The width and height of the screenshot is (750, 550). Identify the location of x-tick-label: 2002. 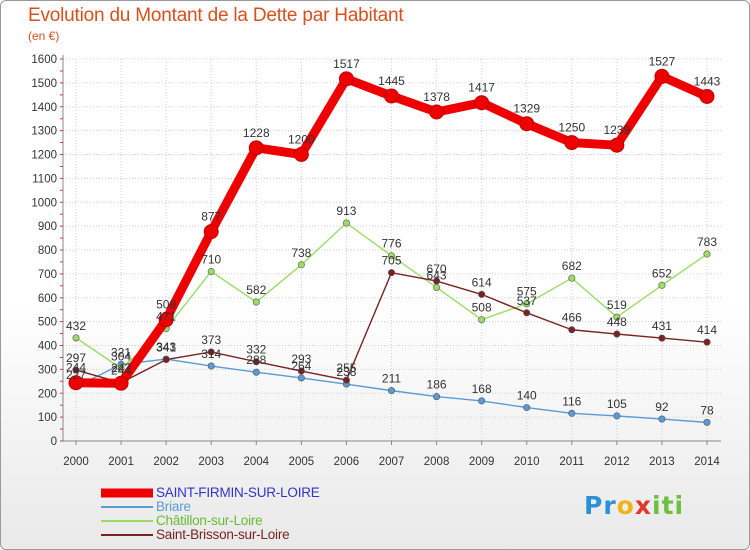
(166, 462).